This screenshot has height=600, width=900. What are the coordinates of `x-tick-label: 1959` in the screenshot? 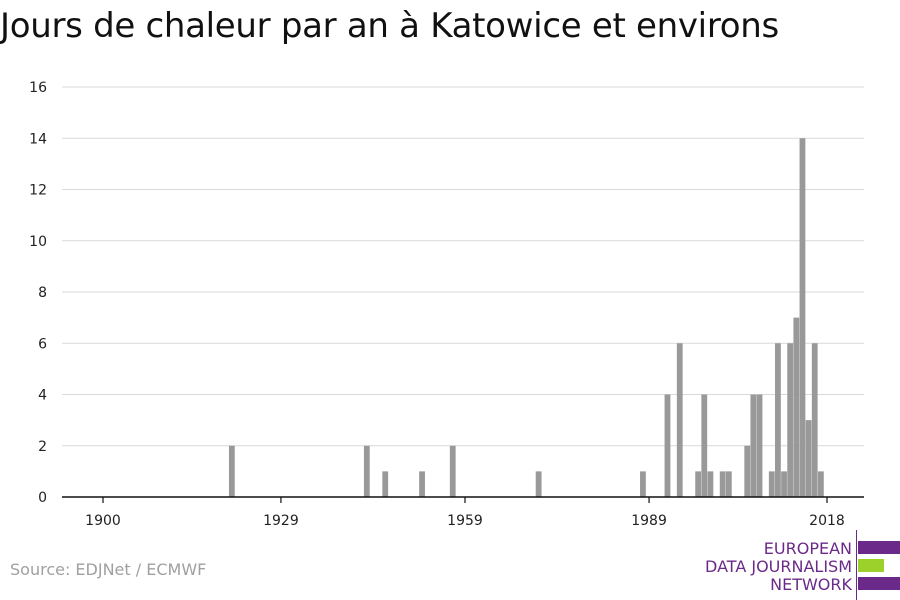 It's located at (465, 521).